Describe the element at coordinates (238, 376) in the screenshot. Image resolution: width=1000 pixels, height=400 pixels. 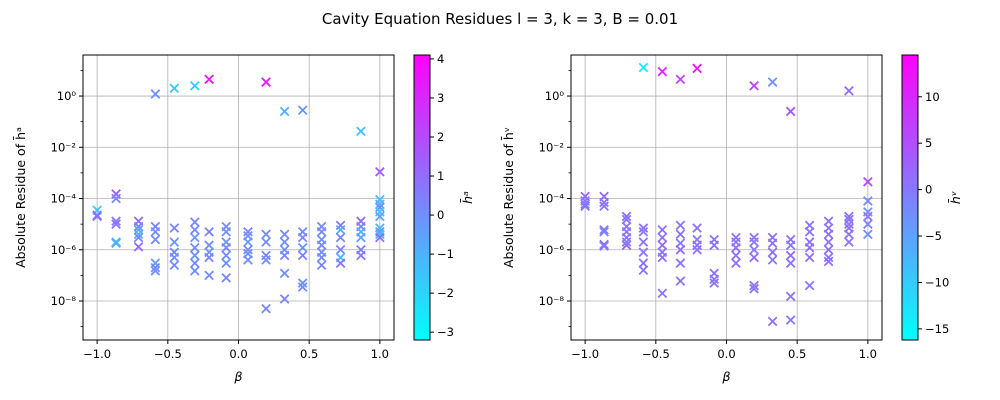
I see `x-axis-label: β` at that location.